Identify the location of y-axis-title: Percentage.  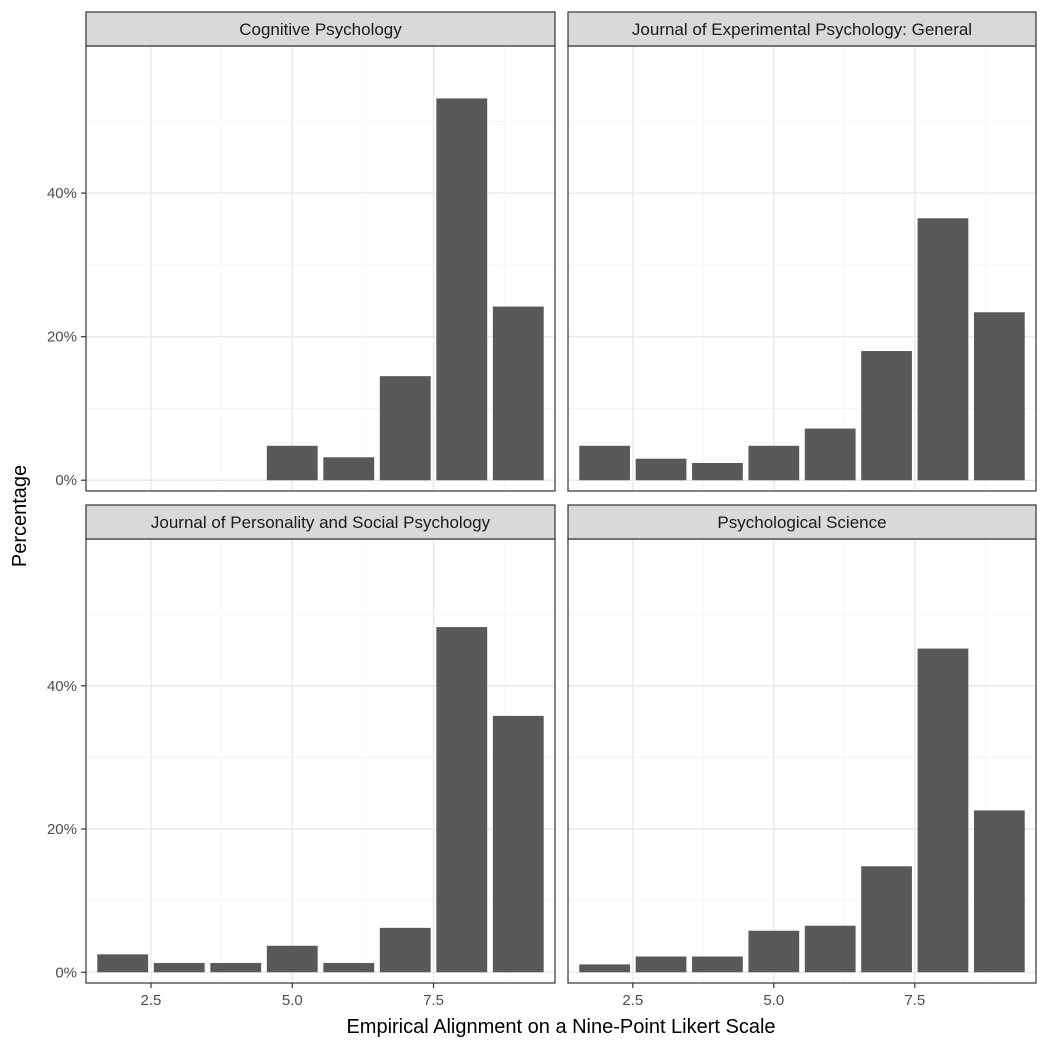
(20, 516).